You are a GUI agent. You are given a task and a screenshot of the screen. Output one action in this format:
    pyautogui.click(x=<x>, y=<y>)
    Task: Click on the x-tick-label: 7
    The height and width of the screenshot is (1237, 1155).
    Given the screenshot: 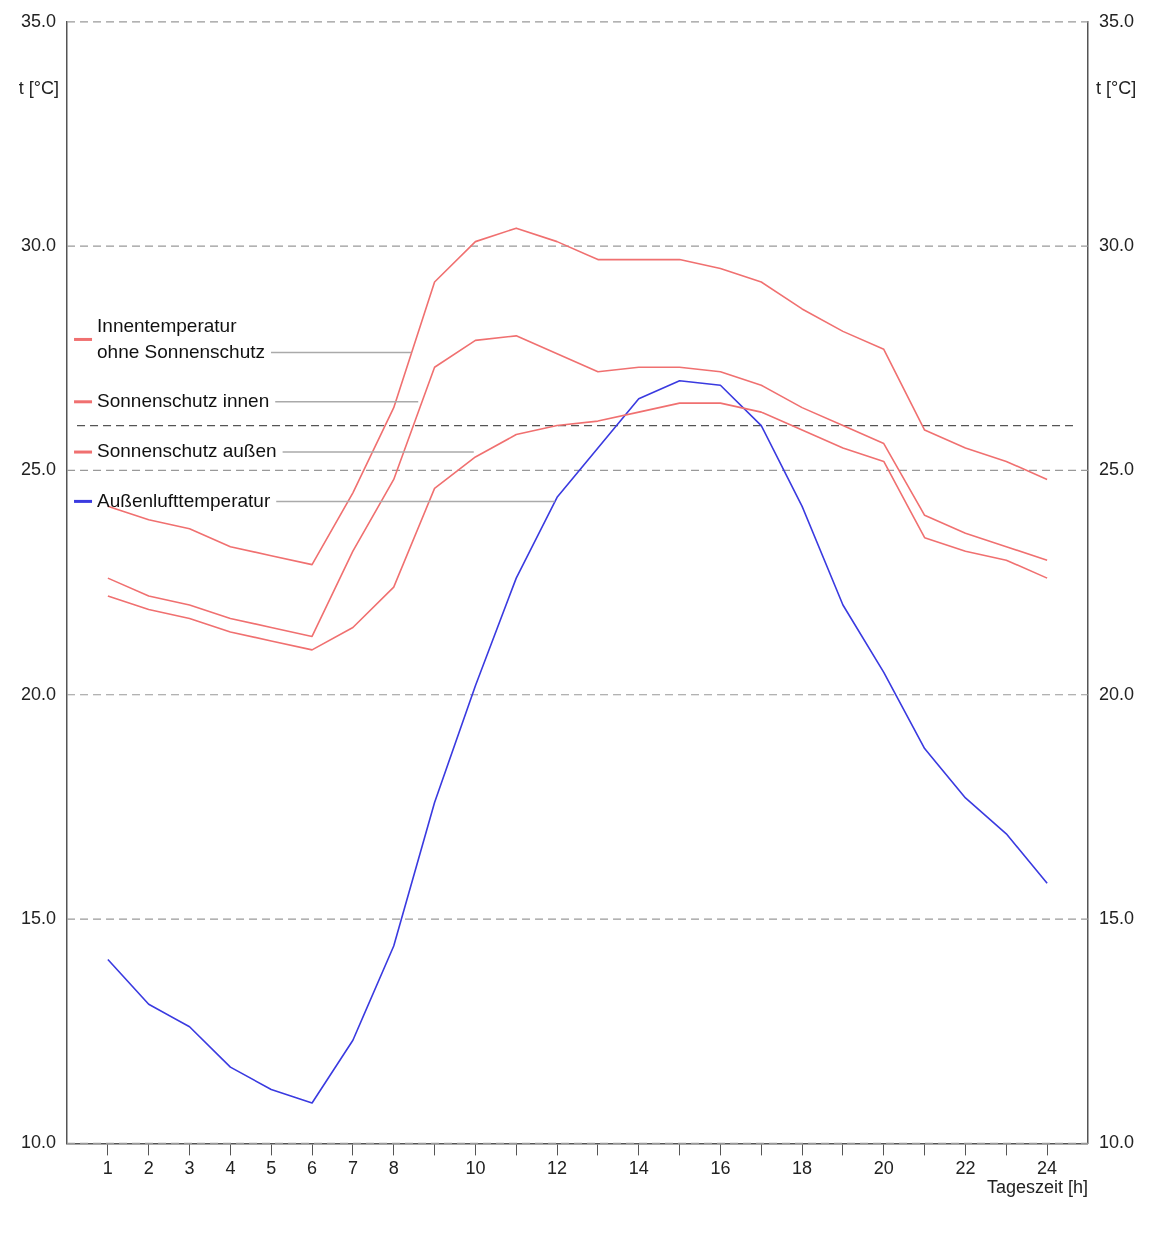 What is the action you would take?
    pyautogui.click(x=352, y=1168)
    